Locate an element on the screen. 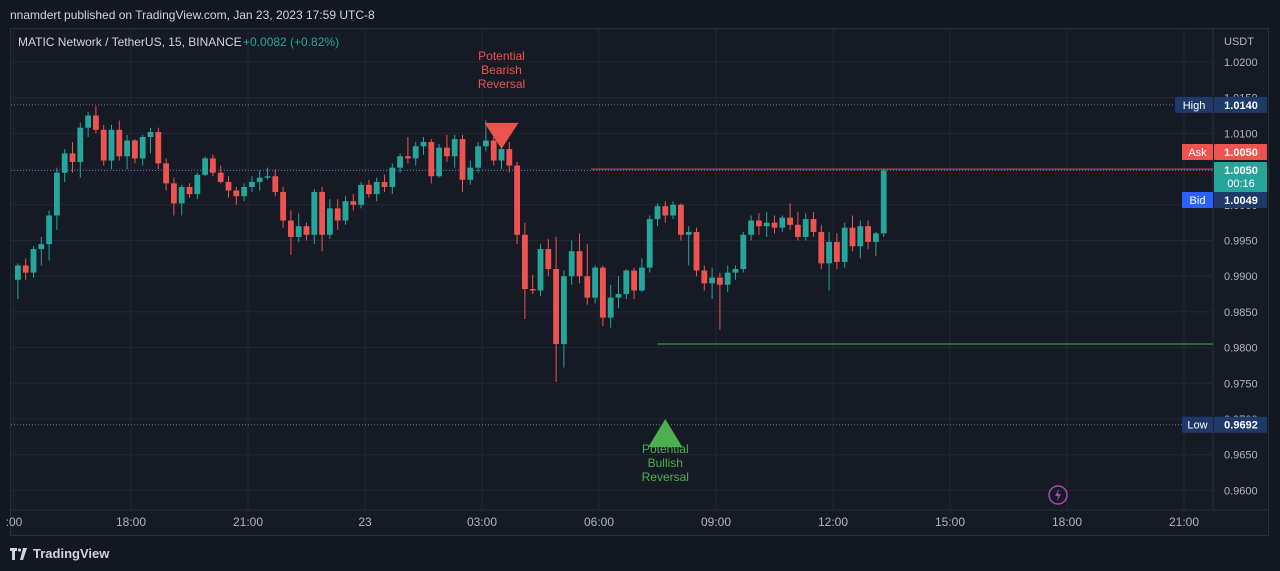 The width and height of the screenshot is (1280, 571). tradingview-logo: TradingView is located at coordinates (59, 553).